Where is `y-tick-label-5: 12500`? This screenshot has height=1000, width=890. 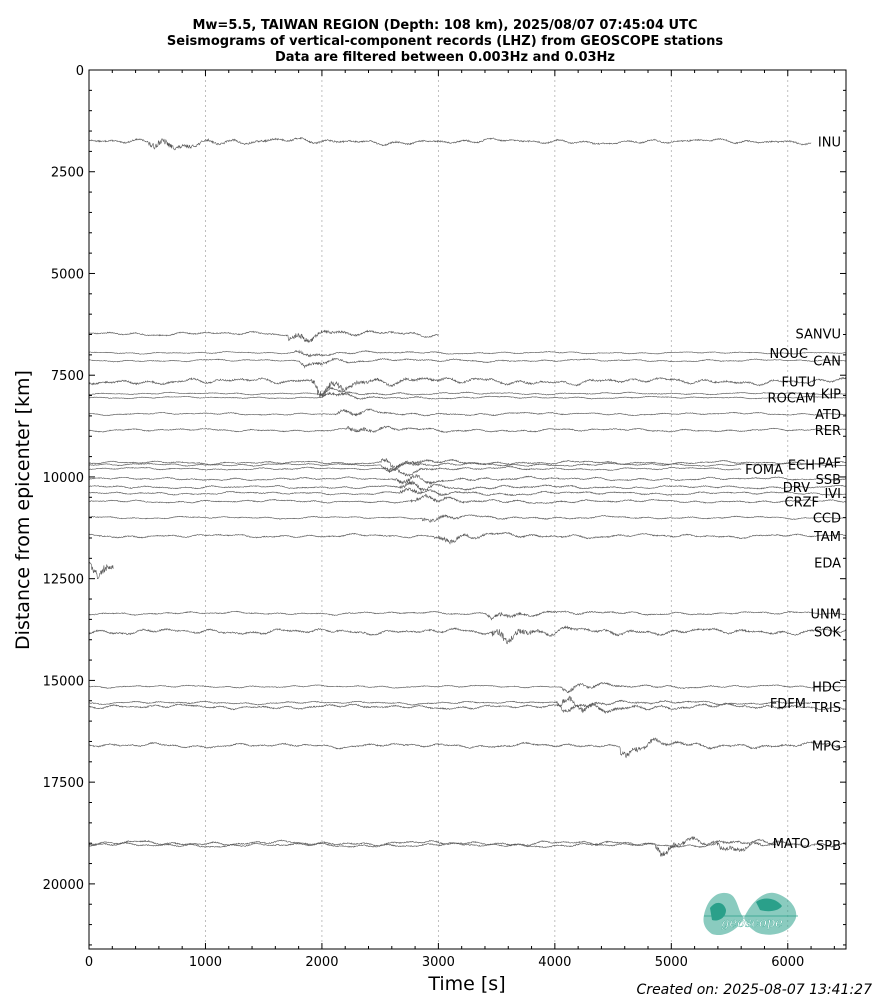
y-tick-label-5: 12500 is located at coordinates (63, 580).